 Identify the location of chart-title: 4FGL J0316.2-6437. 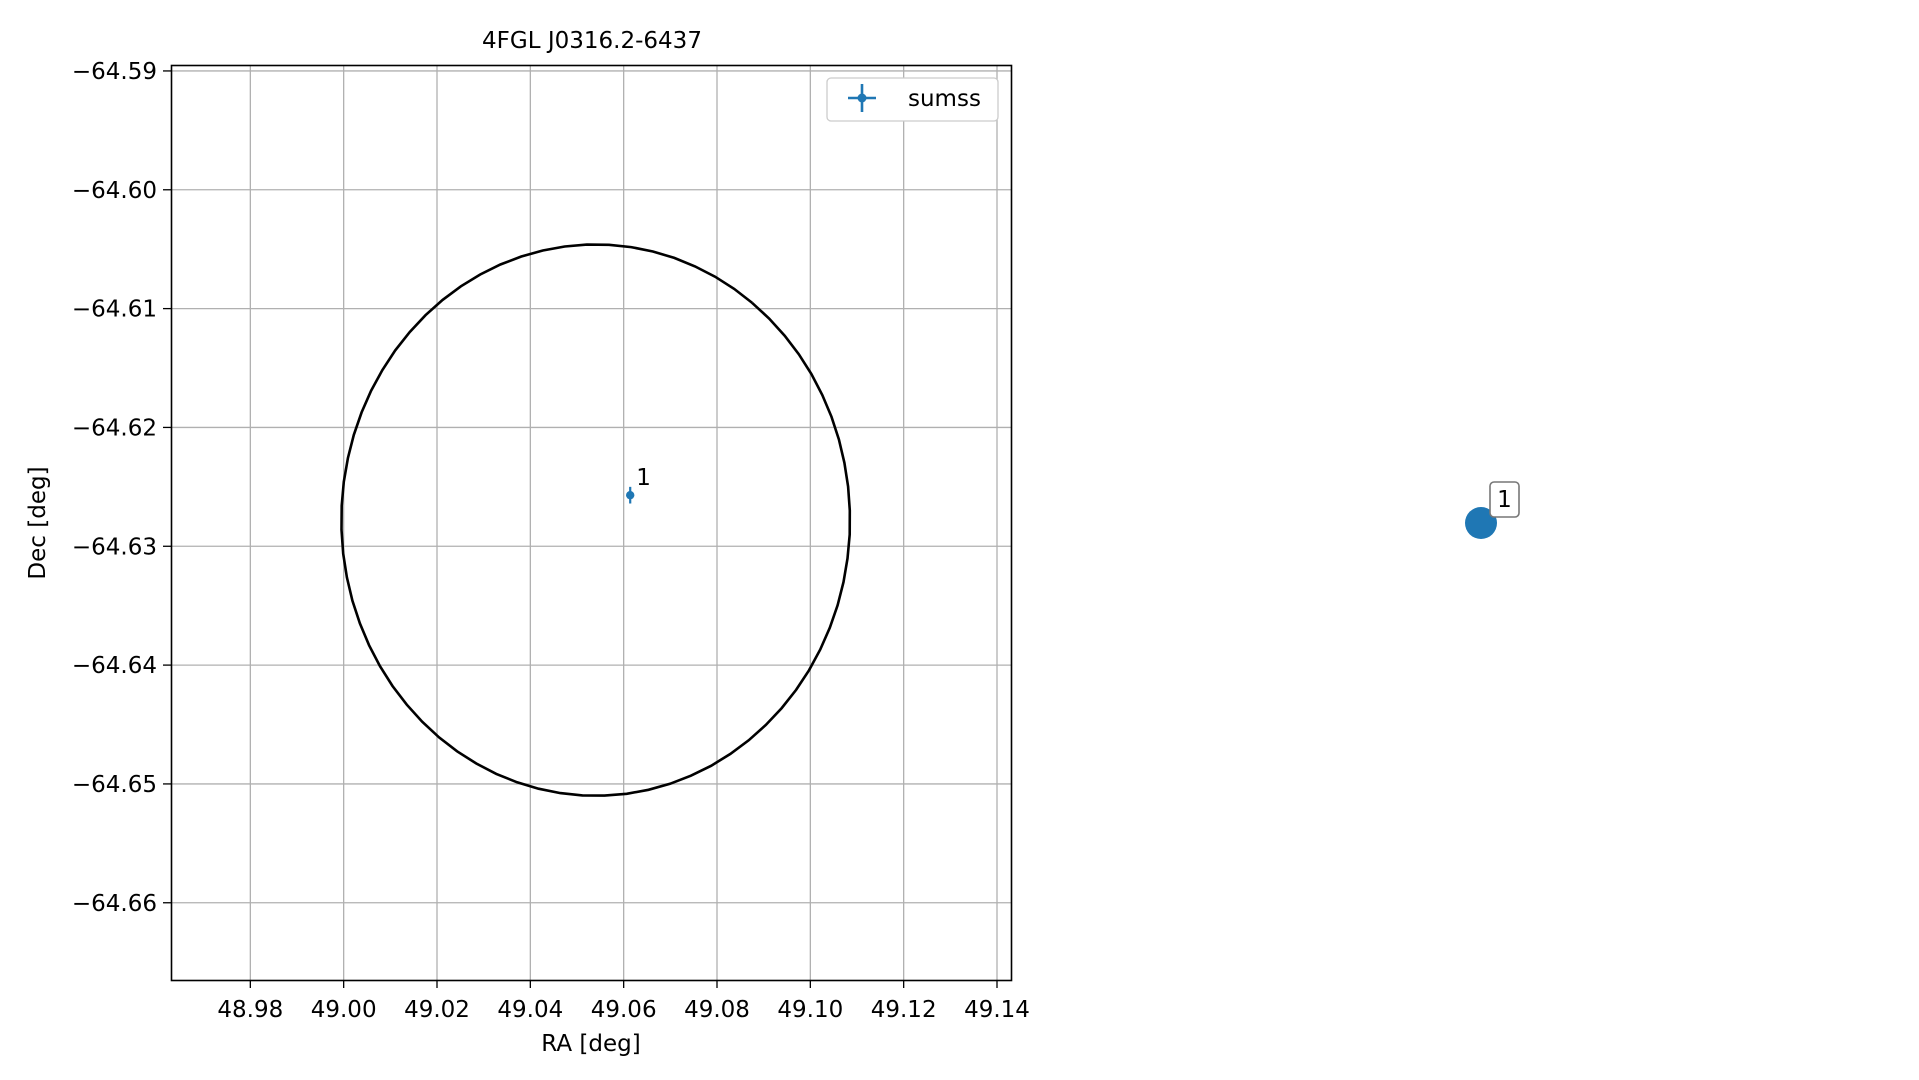
(592, 41).